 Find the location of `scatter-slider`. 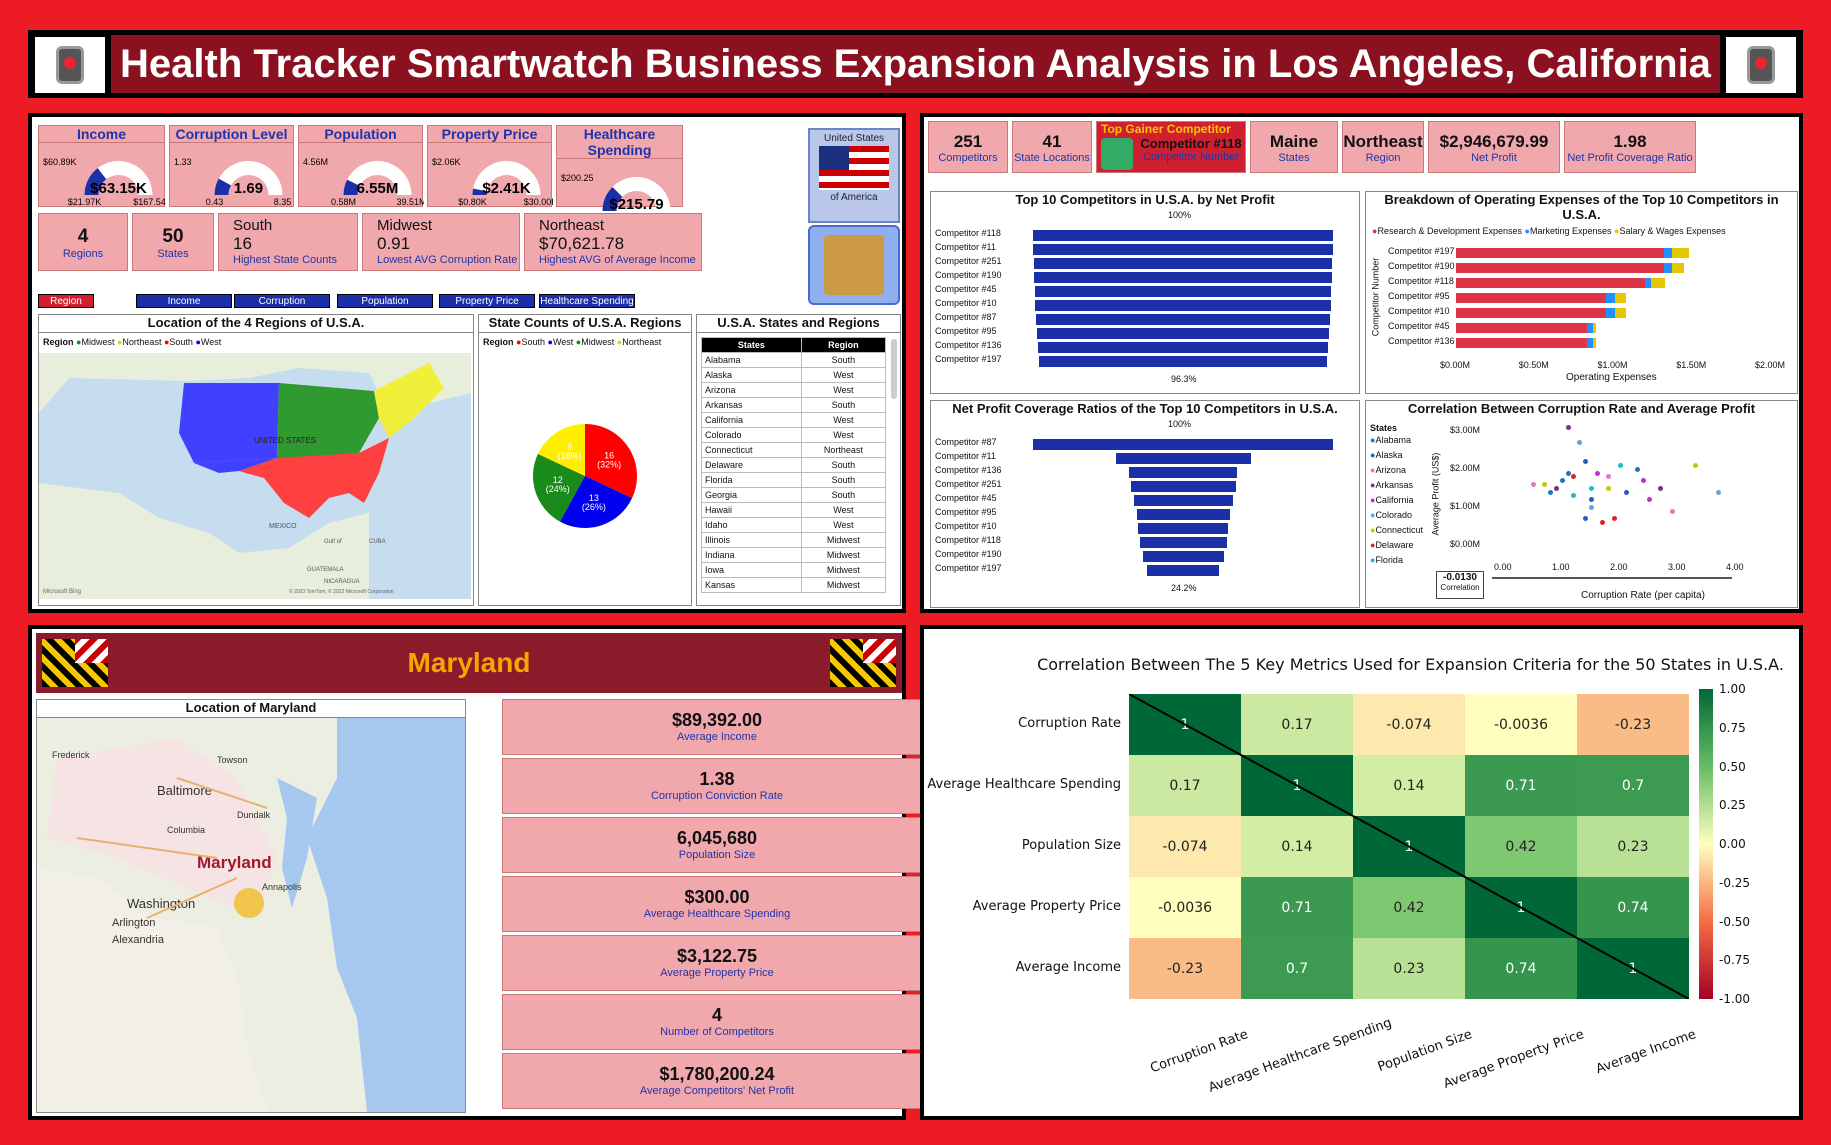

scatter-slider is located at coordinates (1612, 578).